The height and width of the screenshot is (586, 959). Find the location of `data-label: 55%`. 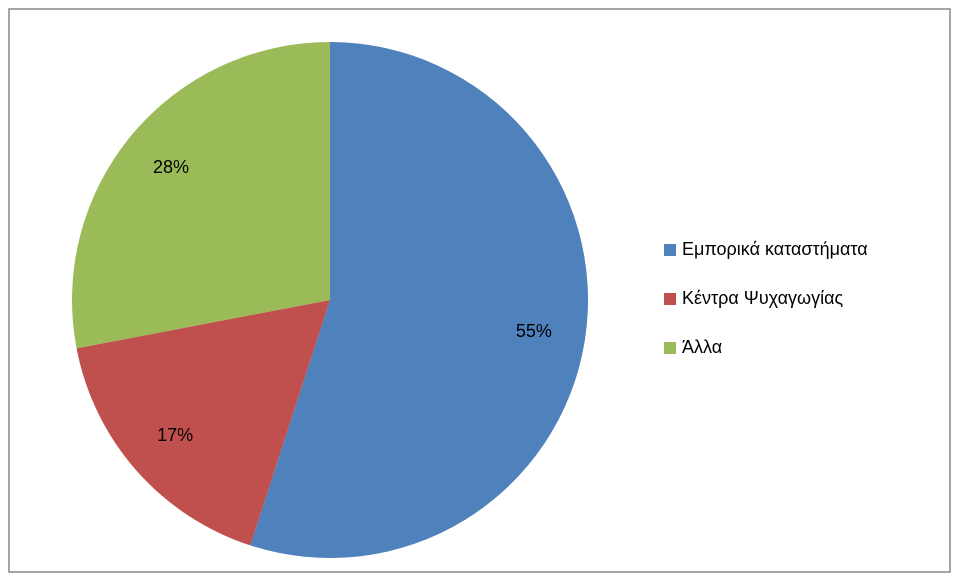

data-label: 55% is located at coordinates (534, 331).